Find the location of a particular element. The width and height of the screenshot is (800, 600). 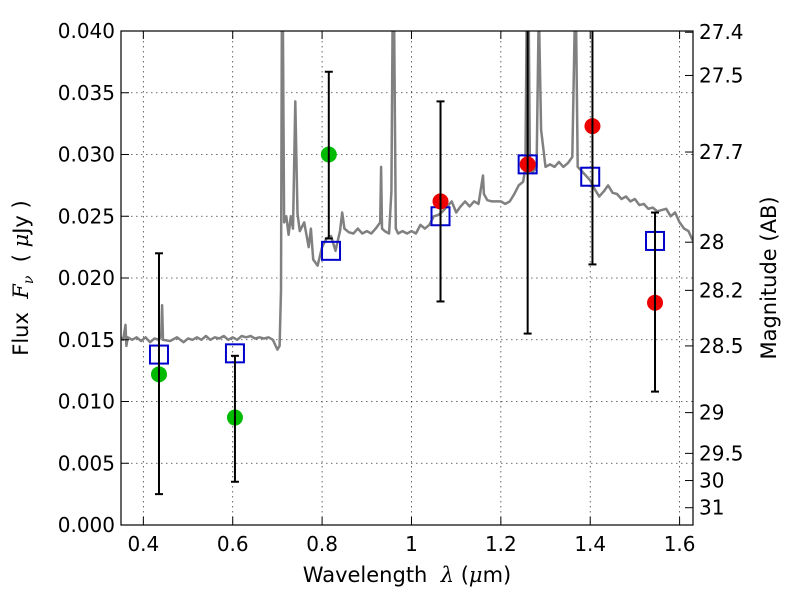

mag-tick-label: 27.7 is located at coordinates (721, 152).